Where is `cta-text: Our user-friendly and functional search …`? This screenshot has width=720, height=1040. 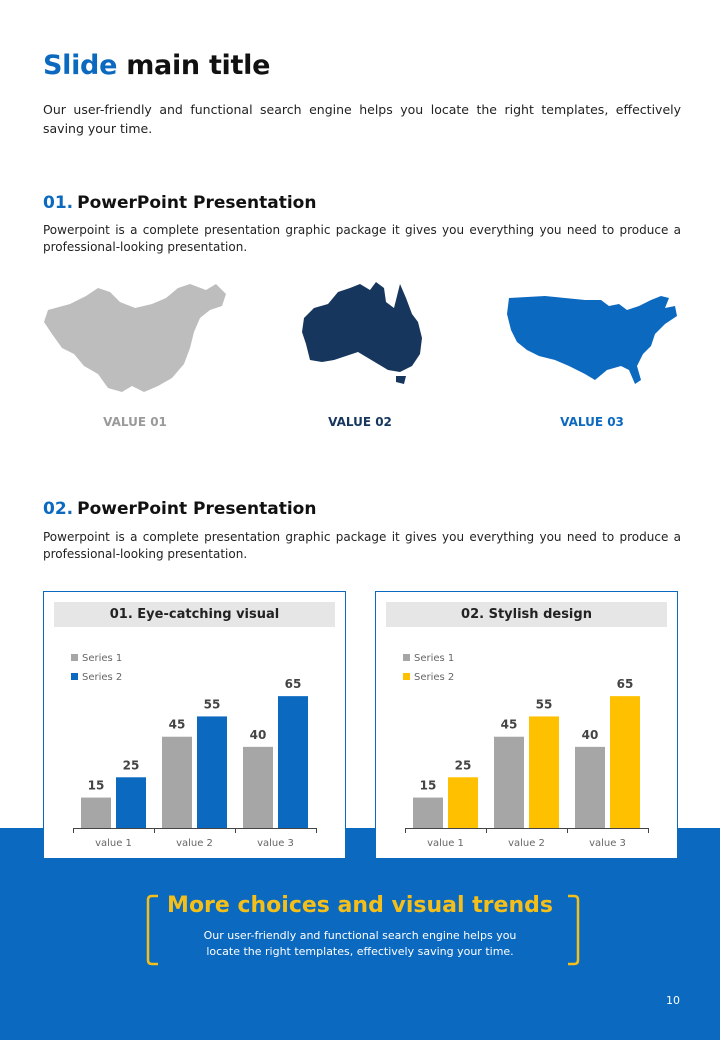
cta-text: Our user-friendly and functional search … is located at coordinates (360, 943).